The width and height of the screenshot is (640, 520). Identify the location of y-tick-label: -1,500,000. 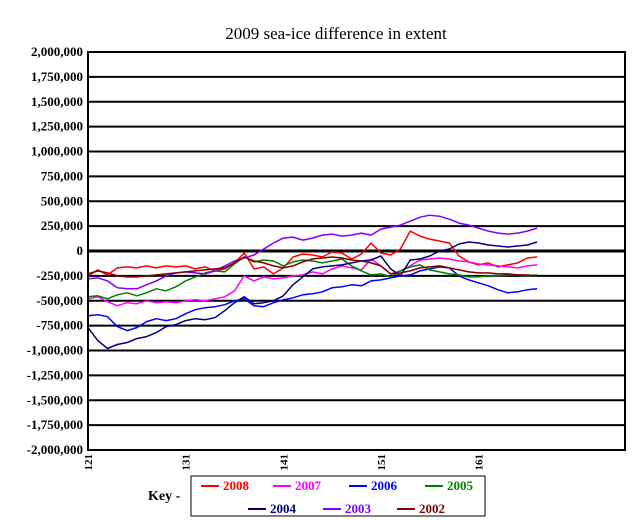
(55, 399).